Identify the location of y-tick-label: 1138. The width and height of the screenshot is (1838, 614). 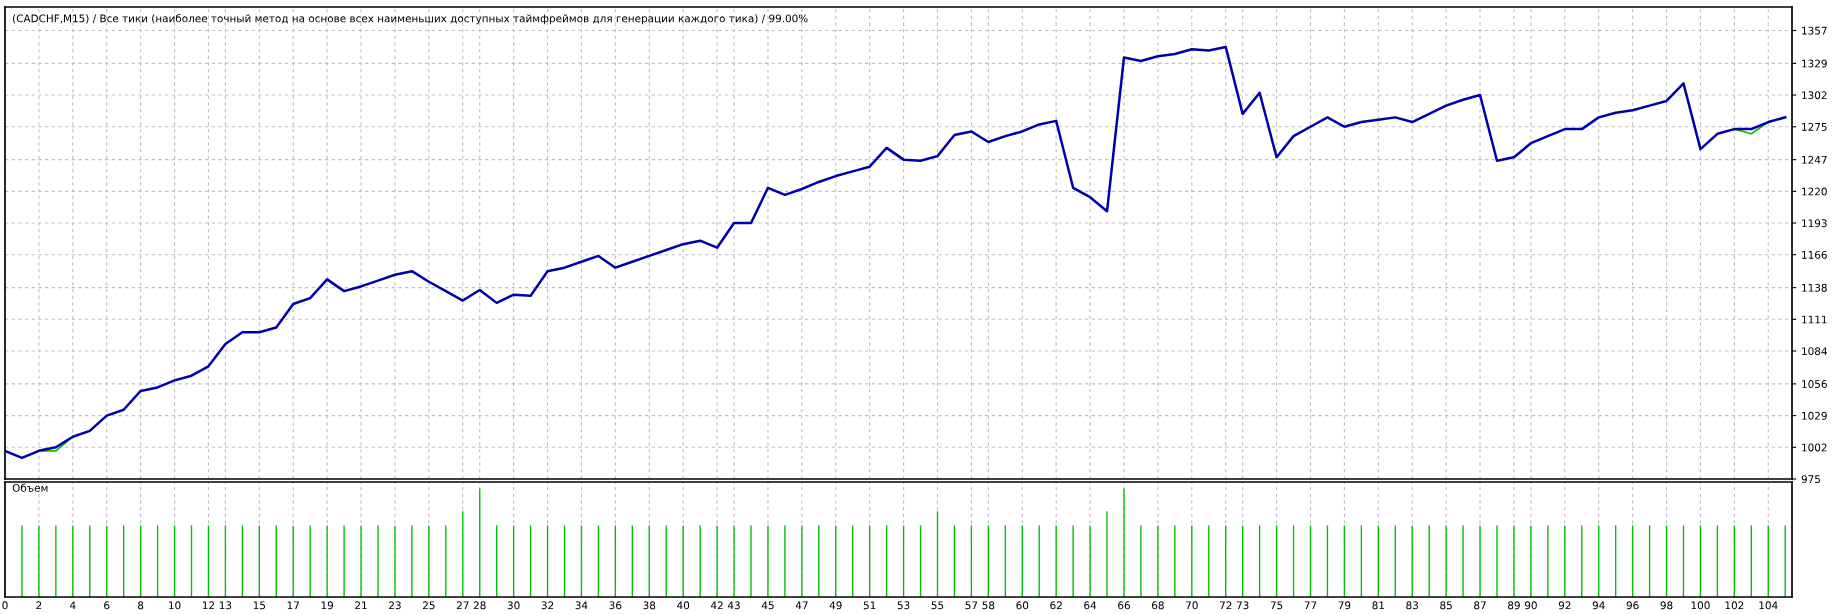
(1814, 287).